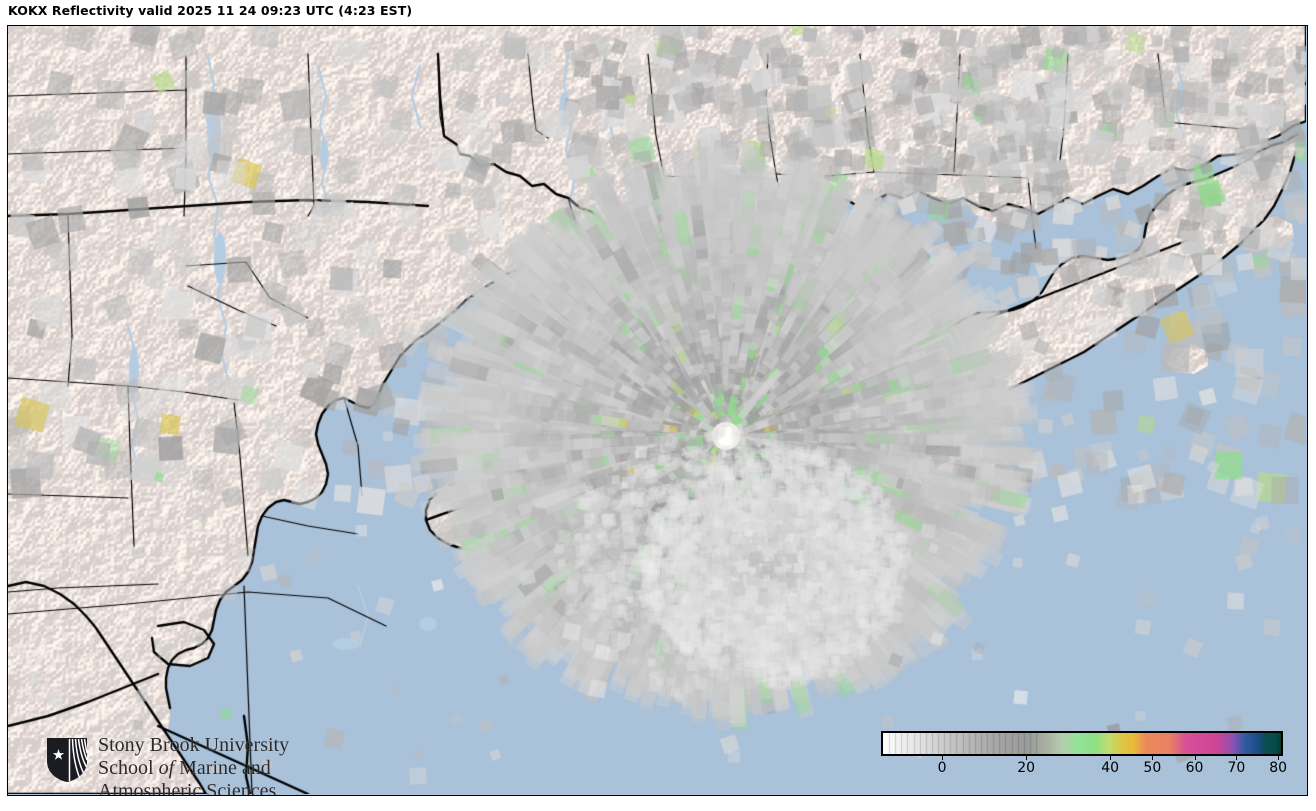  What do you see at coordinates (1194, 768) in the screenshot?
I see `colorbar-tick-label: 60` at bounding box center [1194, 768].